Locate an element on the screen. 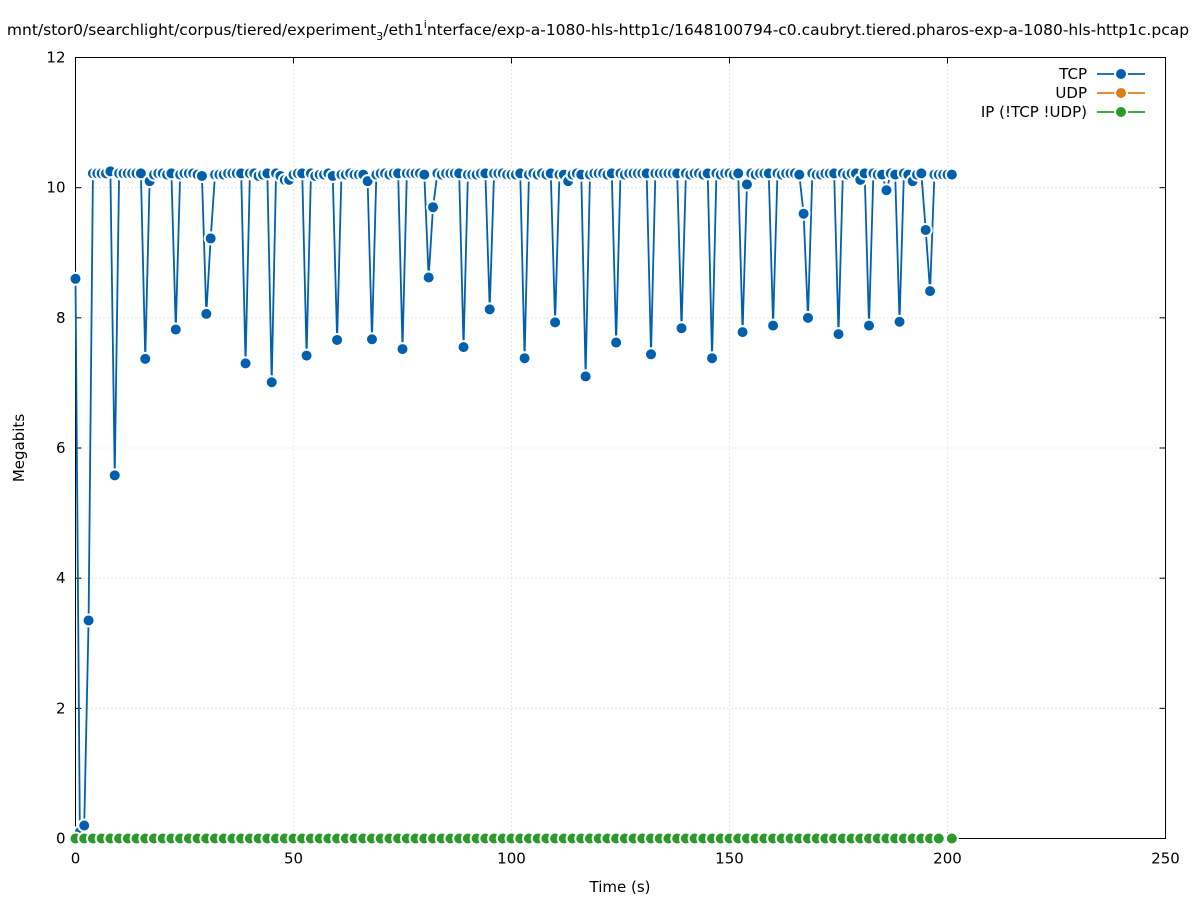  legend-marker-tcp is located at coordinates (1121, 74).